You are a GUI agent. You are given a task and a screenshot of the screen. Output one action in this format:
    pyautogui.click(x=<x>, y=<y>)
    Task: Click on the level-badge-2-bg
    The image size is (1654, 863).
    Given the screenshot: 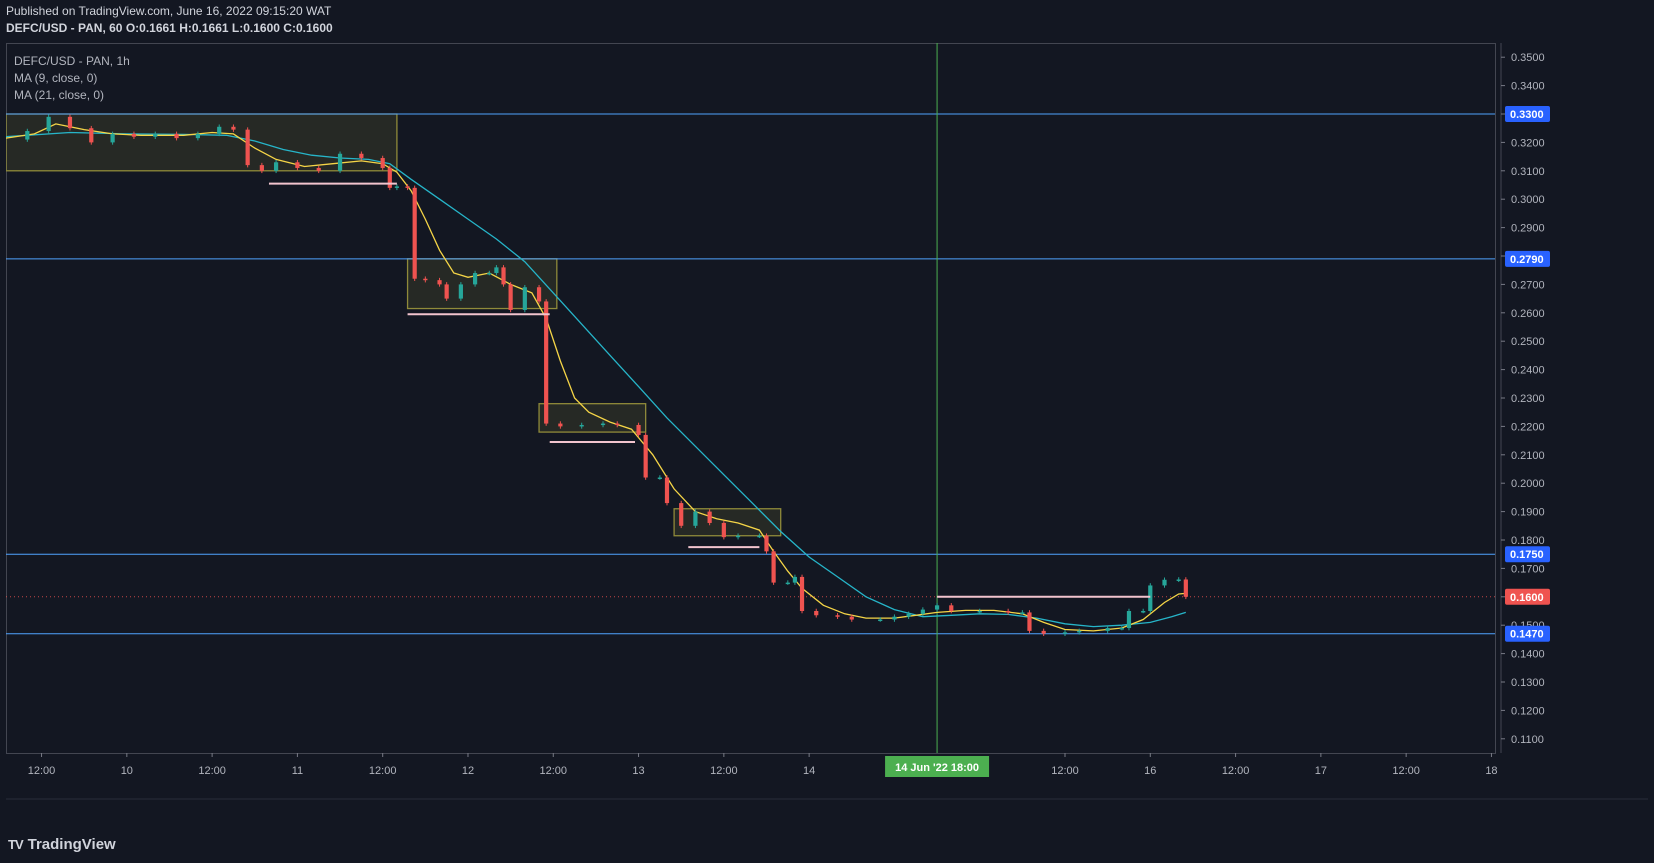 What is the action you would take?
    pyautogui.click(x=1527, y=258)
    